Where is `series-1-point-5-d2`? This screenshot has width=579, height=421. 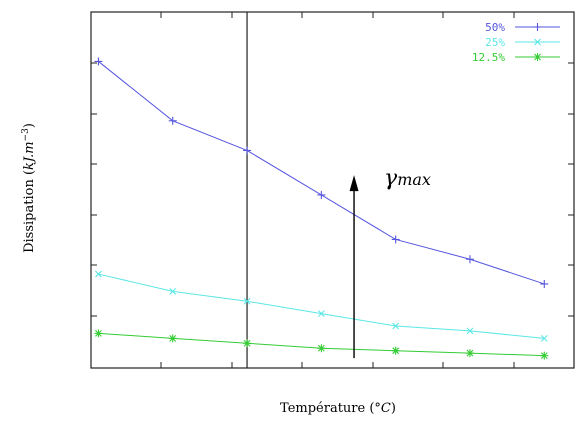
series-1-point-5-d2 is located at coordinates (470, 331).